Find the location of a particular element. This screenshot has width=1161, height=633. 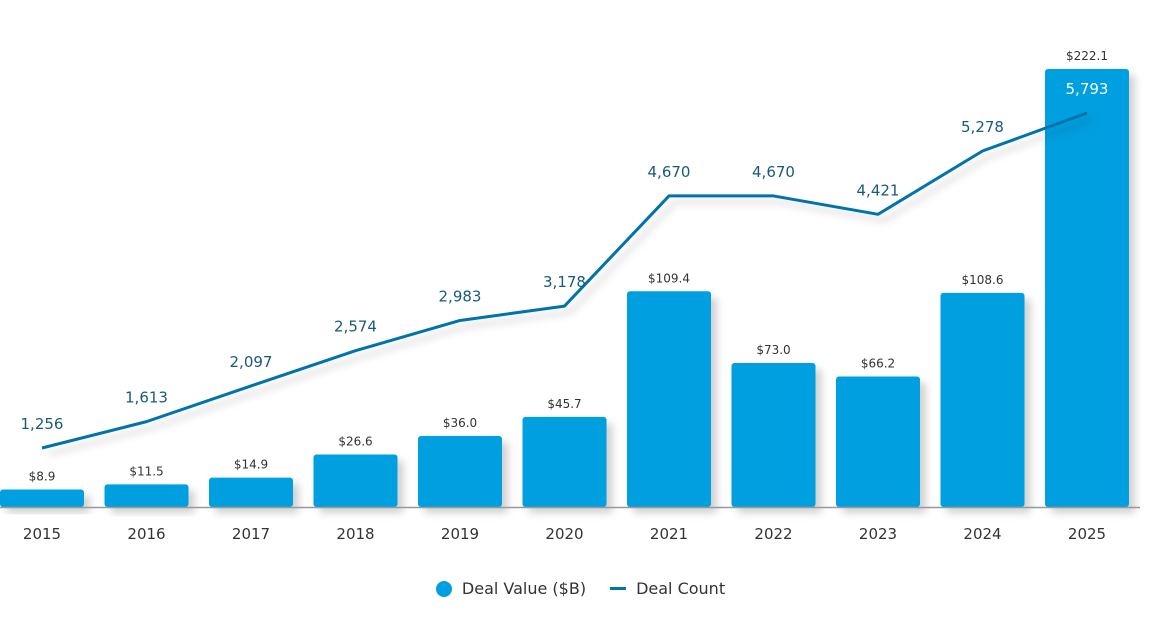

x-tick-label: 2022 is located at coordinates (773, 534).